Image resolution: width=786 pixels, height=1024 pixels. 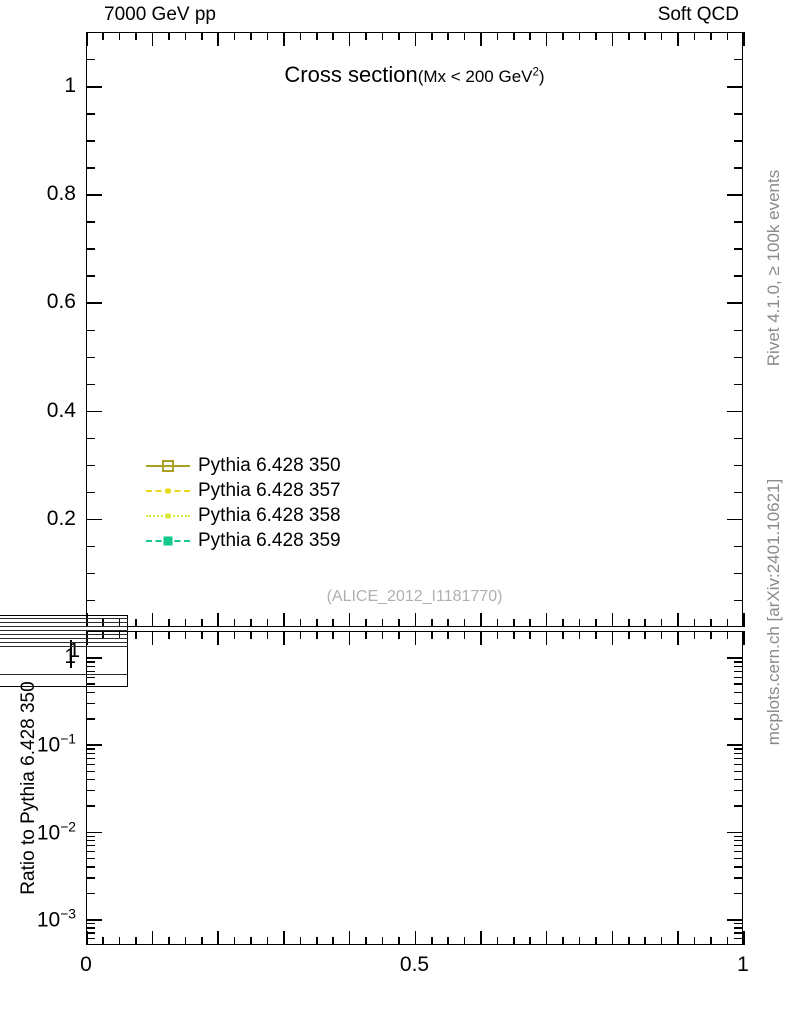 What do you see at coordinates (74, 650) in the screenshot?
I see `ratio-overflow-tick-label: 1` at bounding box center [74, 650].